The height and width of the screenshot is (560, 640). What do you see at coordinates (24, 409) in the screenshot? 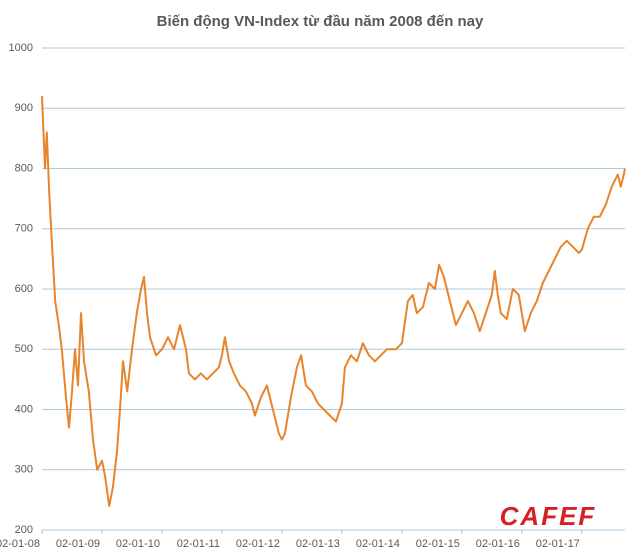
I see `y-tick-label: 400` at bounding box center [24, 409].